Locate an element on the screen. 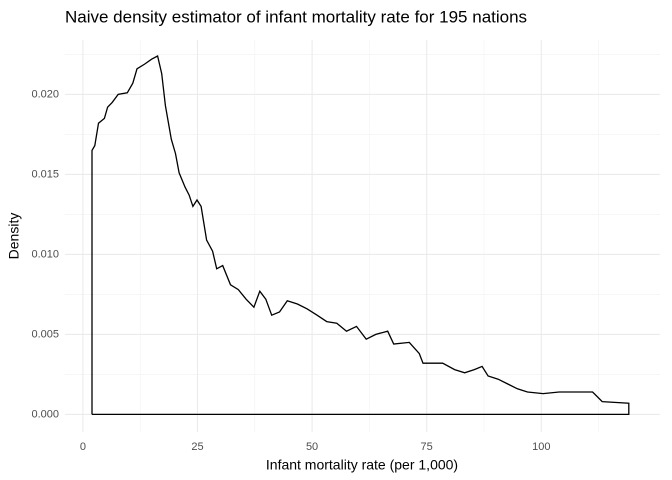 The width and height of the screenshot is (672, 480). y-tick-label: 0.005 is located at coordinates (45, 334).